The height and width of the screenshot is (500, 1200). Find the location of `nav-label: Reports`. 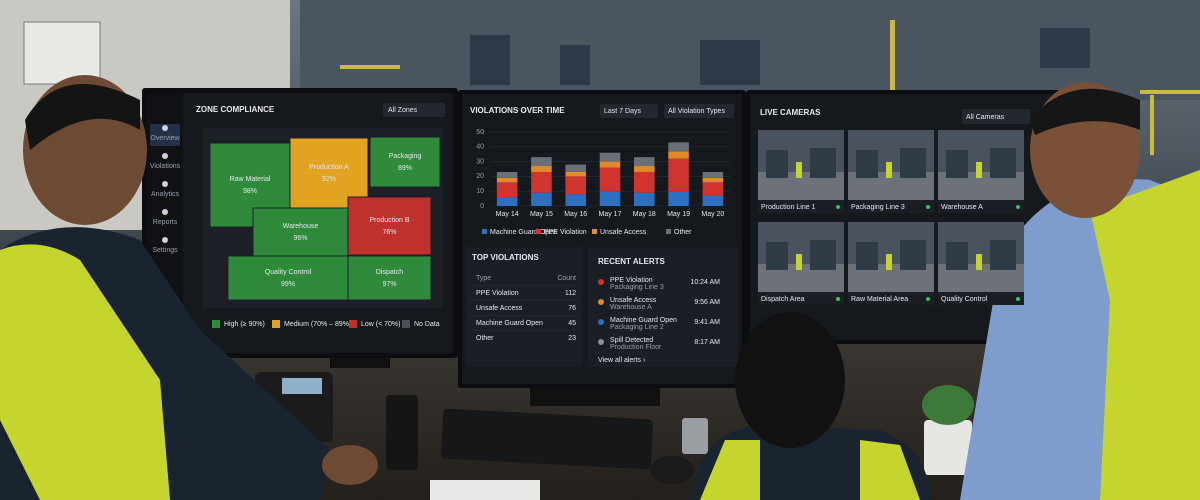

nav-label: Reports is located at coordinates (165, 222).